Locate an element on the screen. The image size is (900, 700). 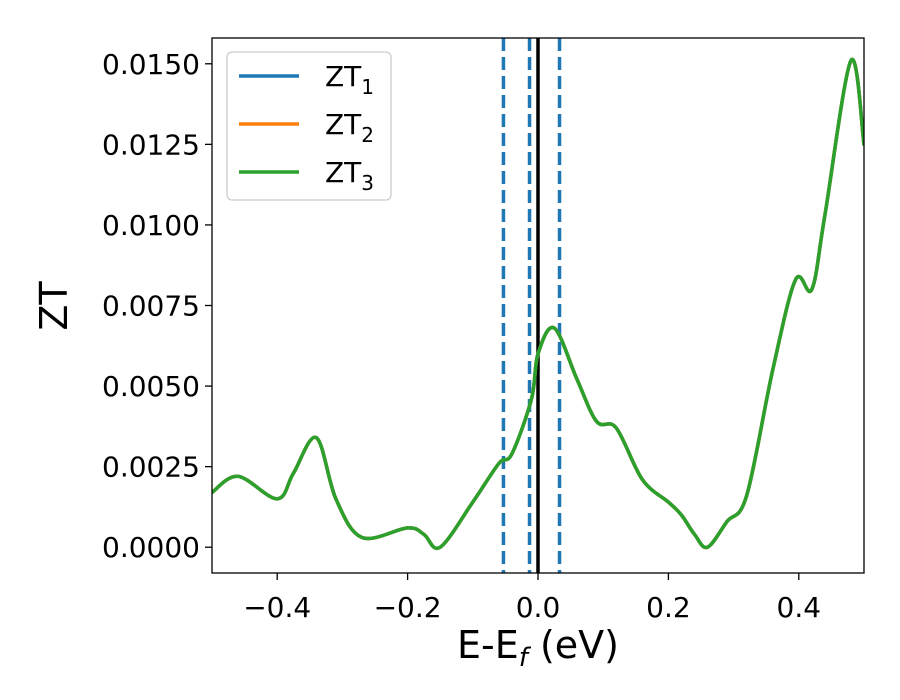
legend-frame is located at coordinates (309, 126).